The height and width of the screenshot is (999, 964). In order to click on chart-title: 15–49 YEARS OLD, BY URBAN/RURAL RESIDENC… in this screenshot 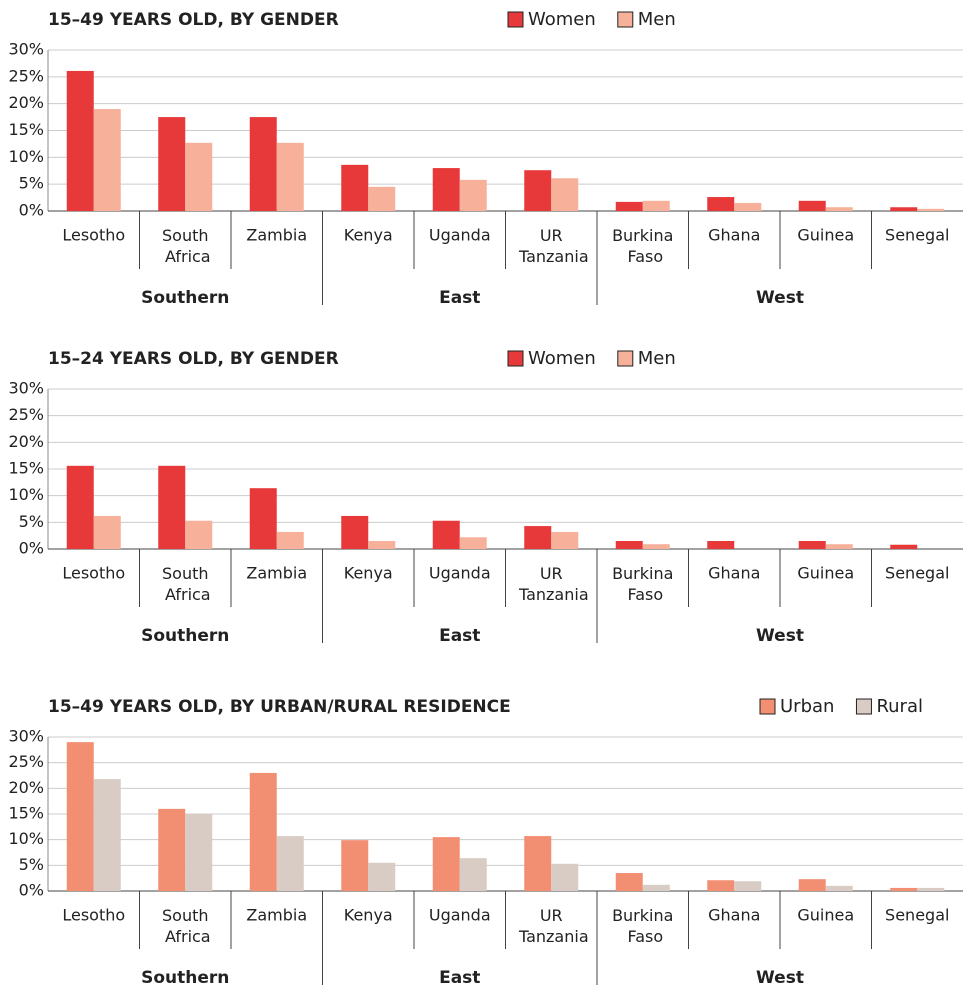, I will do `click(279, 707)`.